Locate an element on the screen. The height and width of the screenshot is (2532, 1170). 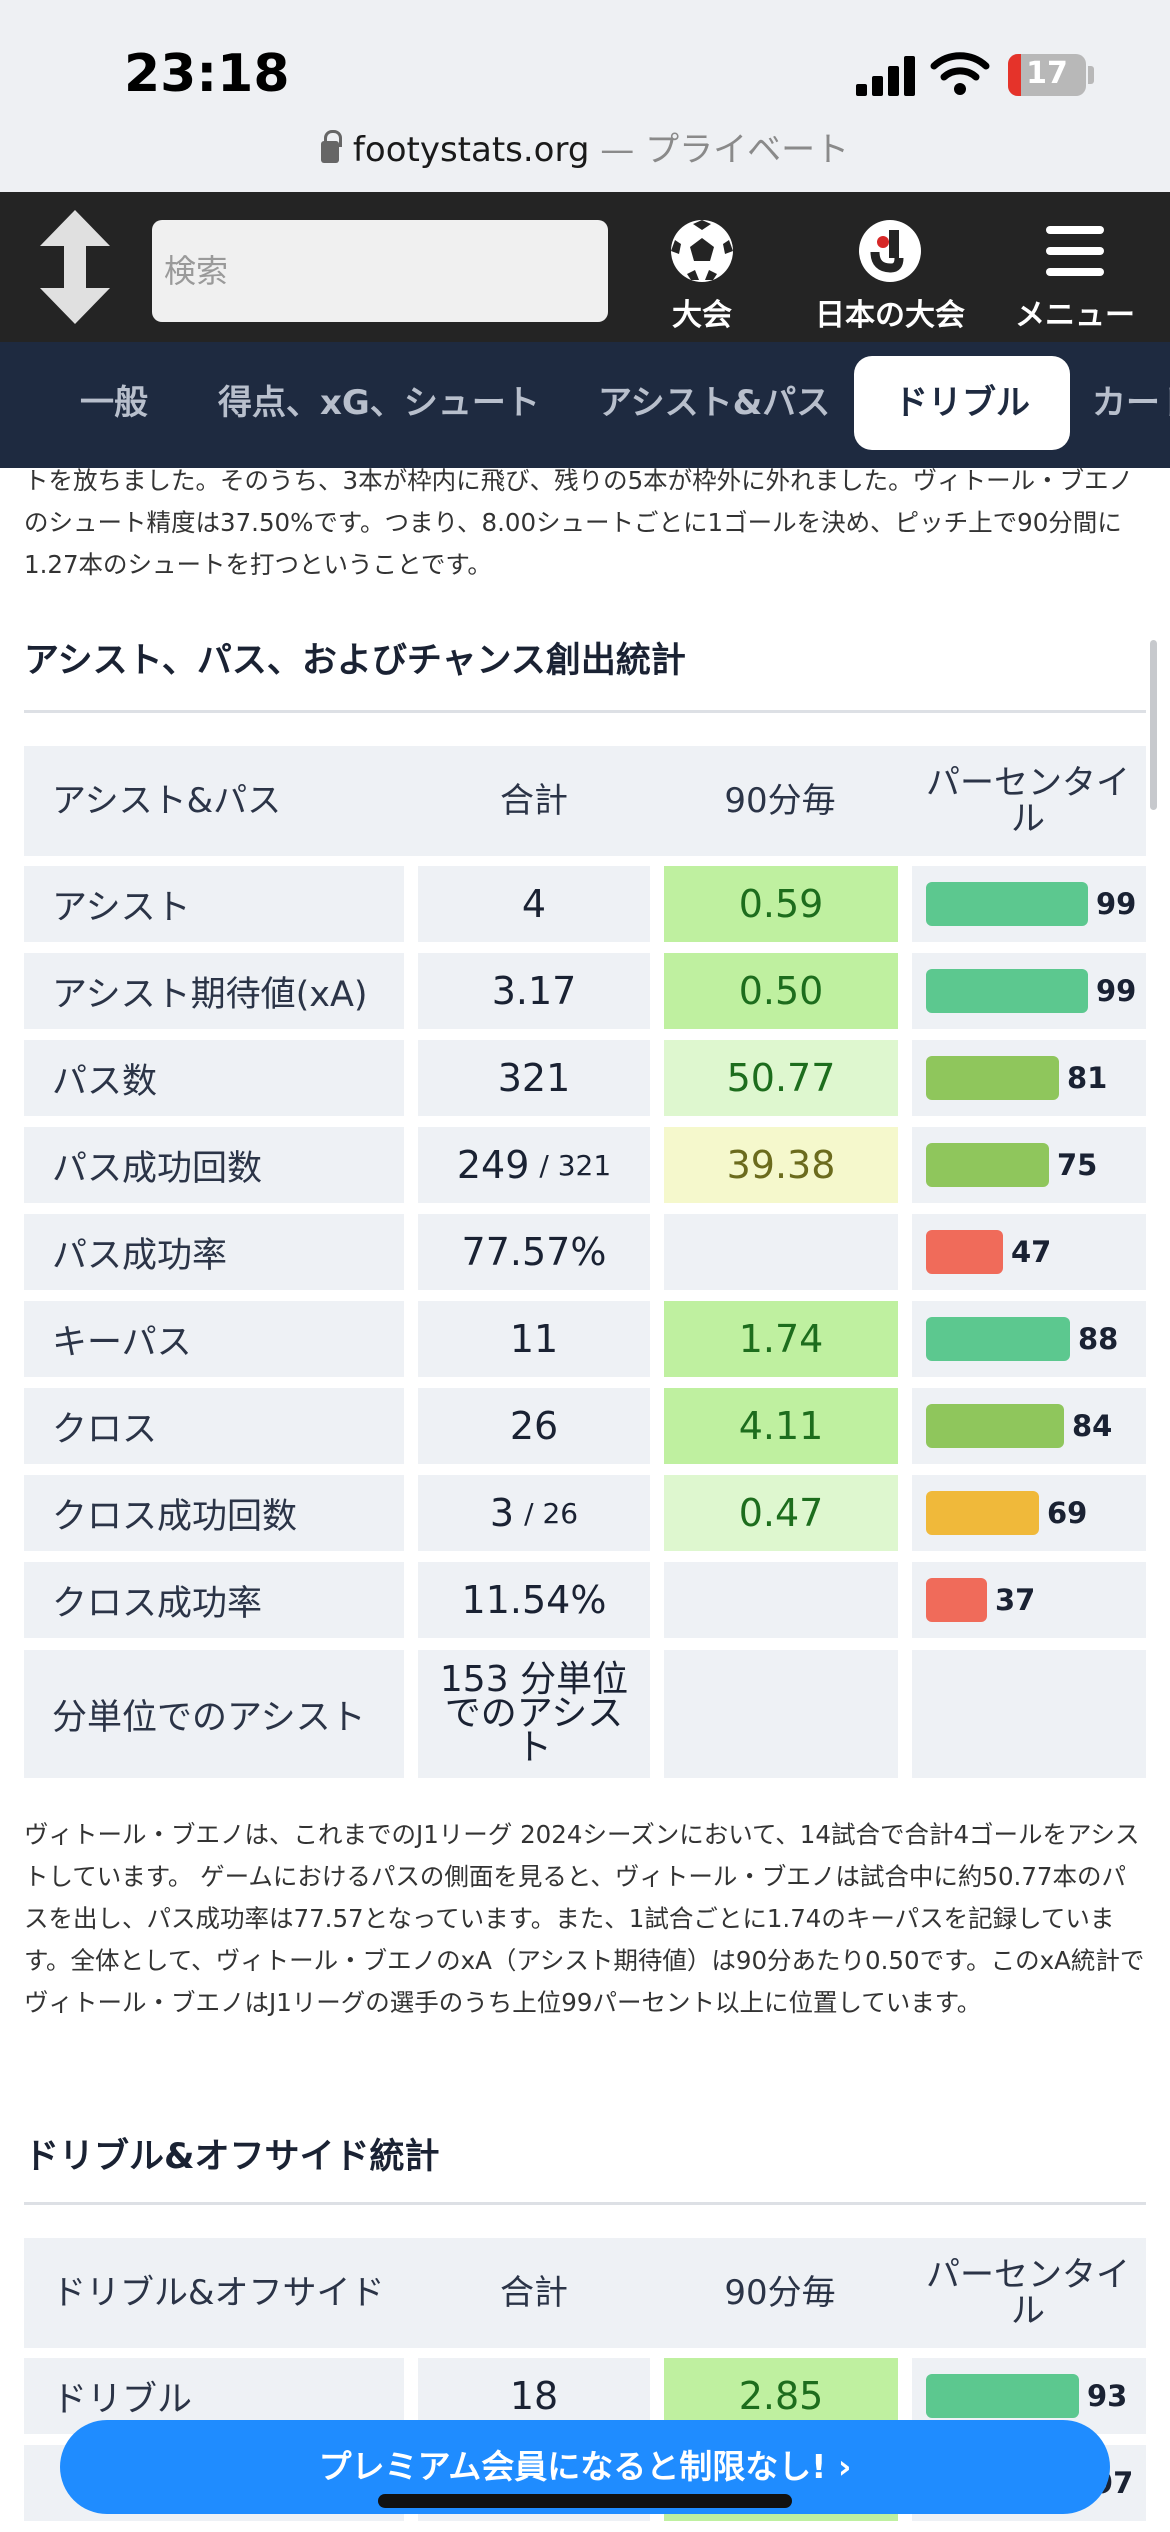
row-total: 77.57% is located at coordinates (534, 1252).